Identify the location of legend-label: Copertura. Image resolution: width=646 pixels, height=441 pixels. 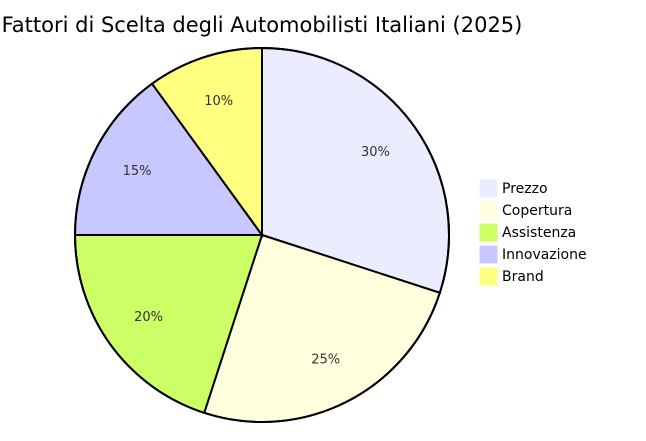
(537, 211).